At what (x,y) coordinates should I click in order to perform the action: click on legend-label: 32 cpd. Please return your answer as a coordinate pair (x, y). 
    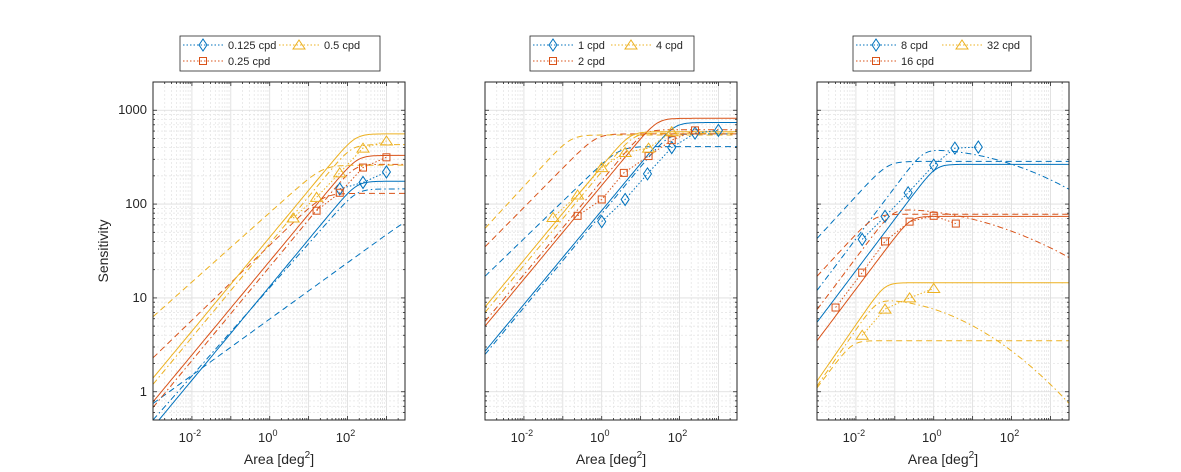
    Looking at the image, I should click on (1003, 46).